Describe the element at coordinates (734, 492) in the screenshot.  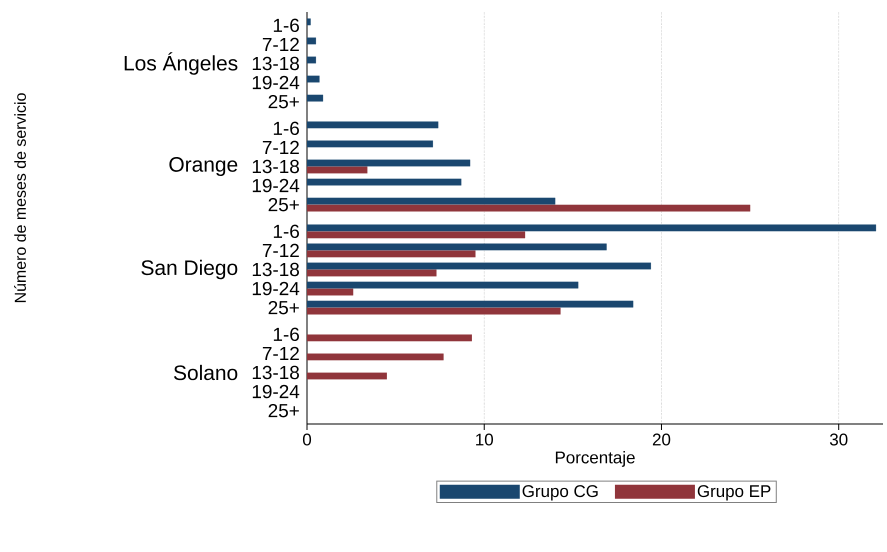
I see `legend-label: Grupo EP` at that location.